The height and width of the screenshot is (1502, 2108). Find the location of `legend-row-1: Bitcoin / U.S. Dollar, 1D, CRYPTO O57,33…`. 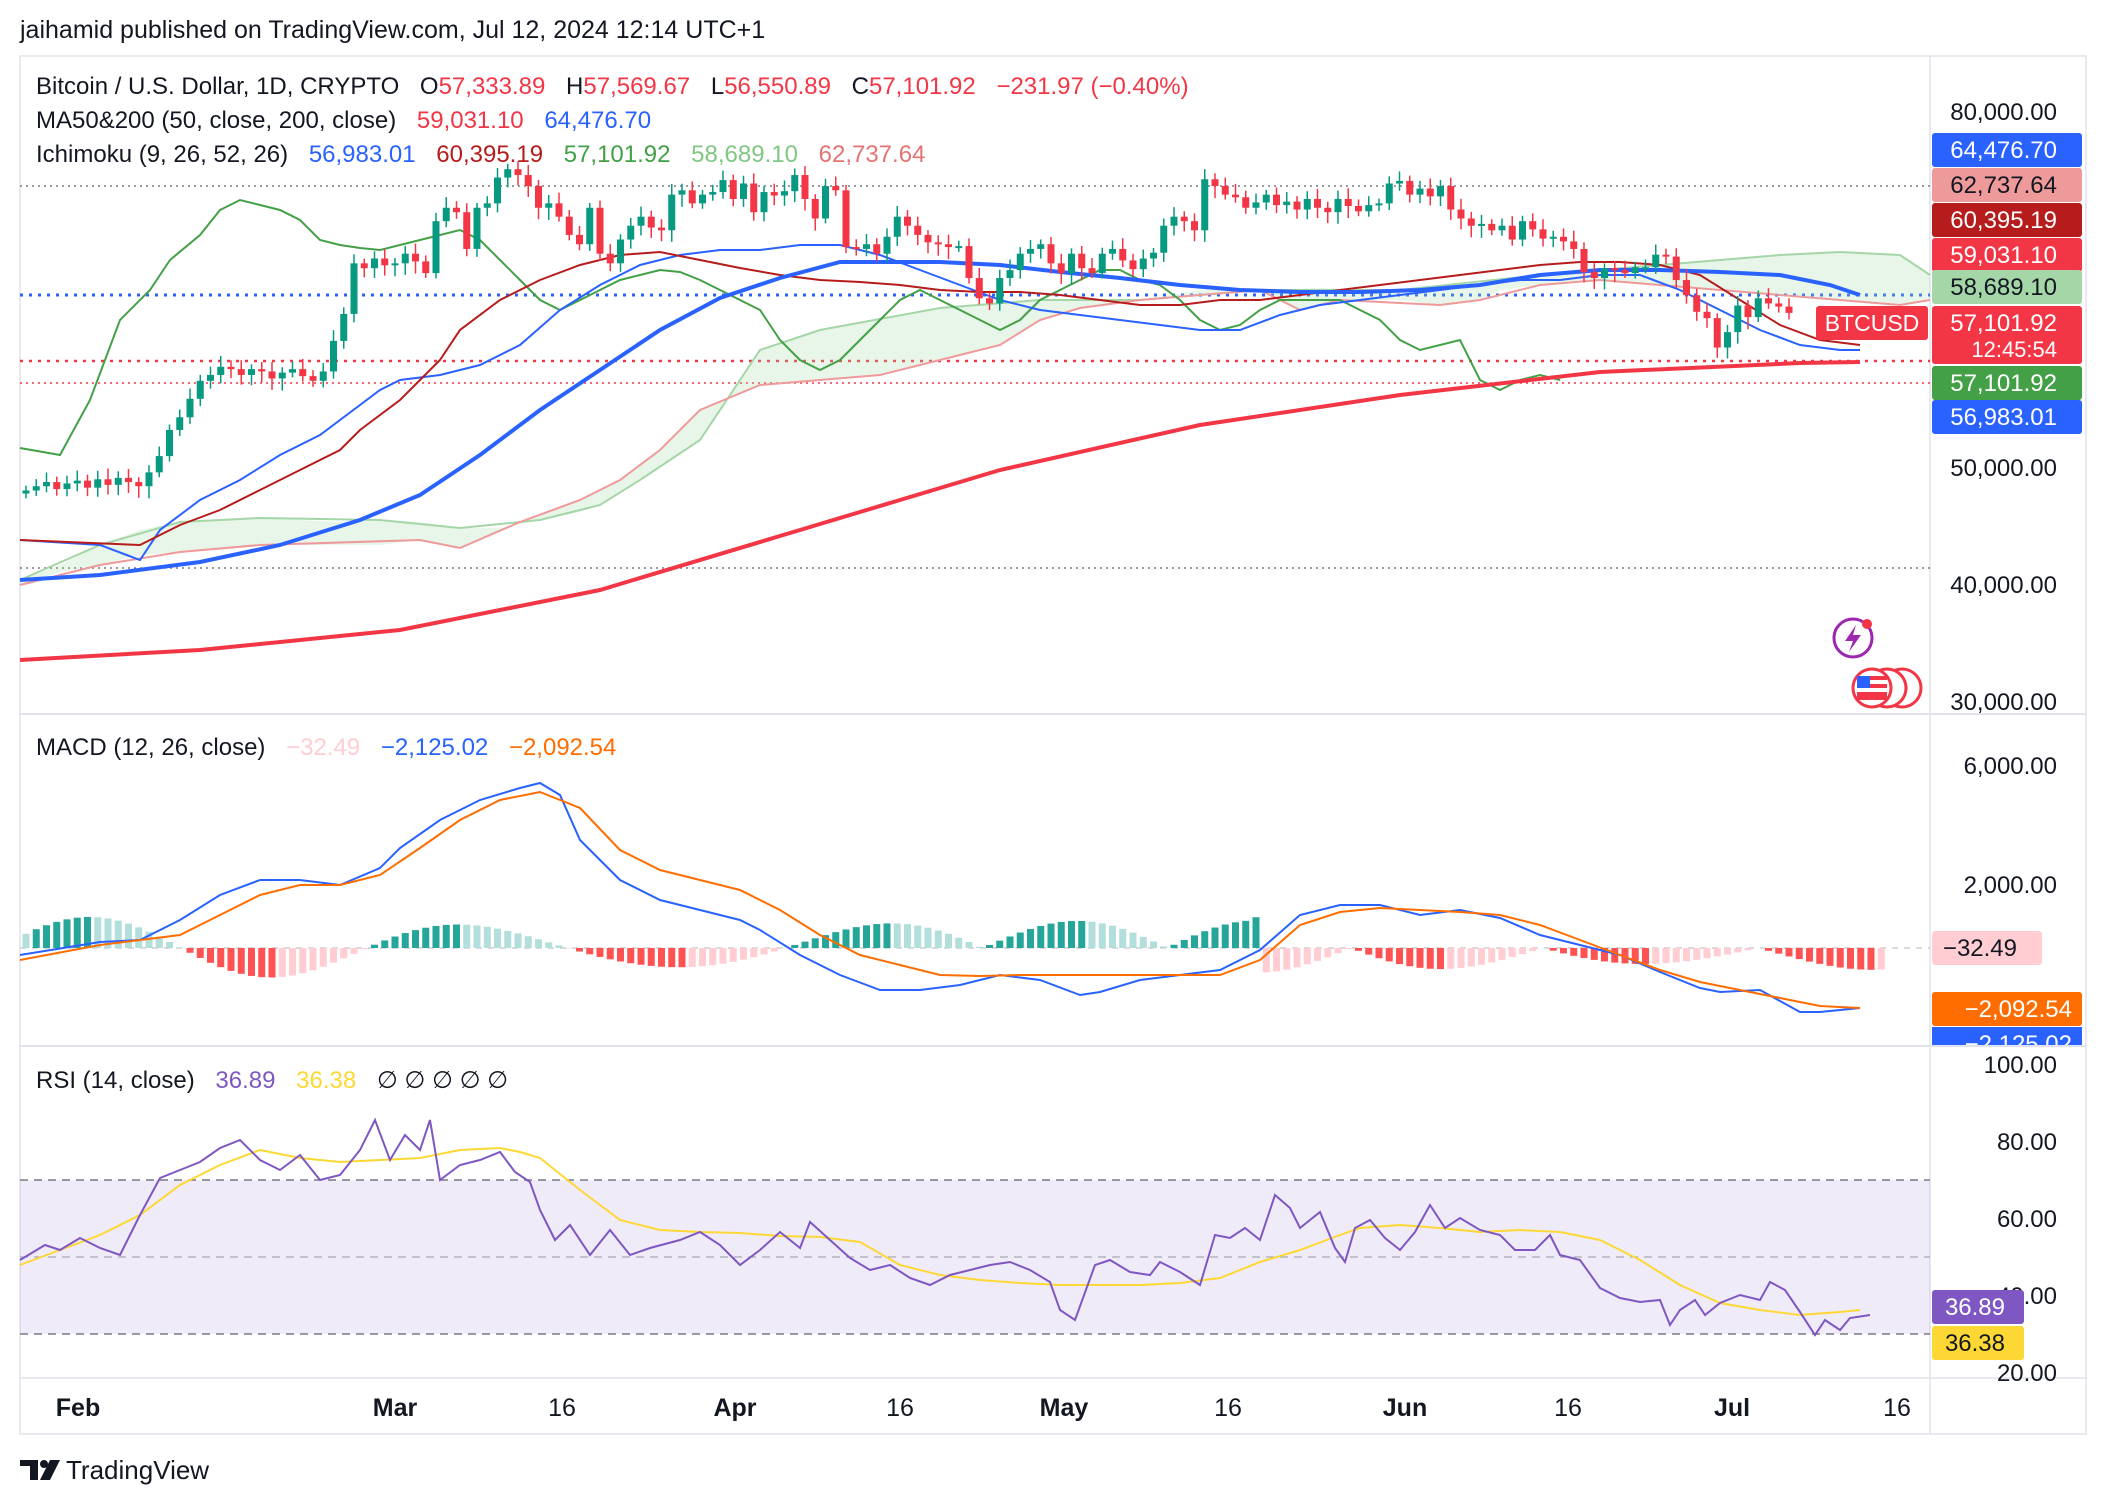

legend-row-1: Bitcoin / U.S. Dollar, 1D, CRYPTO O57,33… is located at coordinates (612, 86).